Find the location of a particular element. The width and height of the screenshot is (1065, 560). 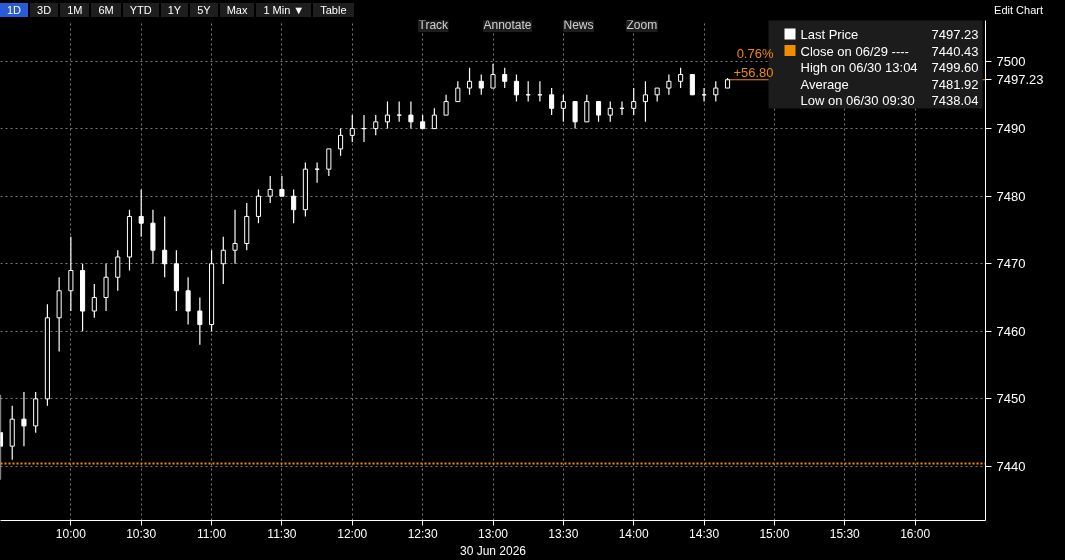

text: 1M is located at coordinates (75, 10).